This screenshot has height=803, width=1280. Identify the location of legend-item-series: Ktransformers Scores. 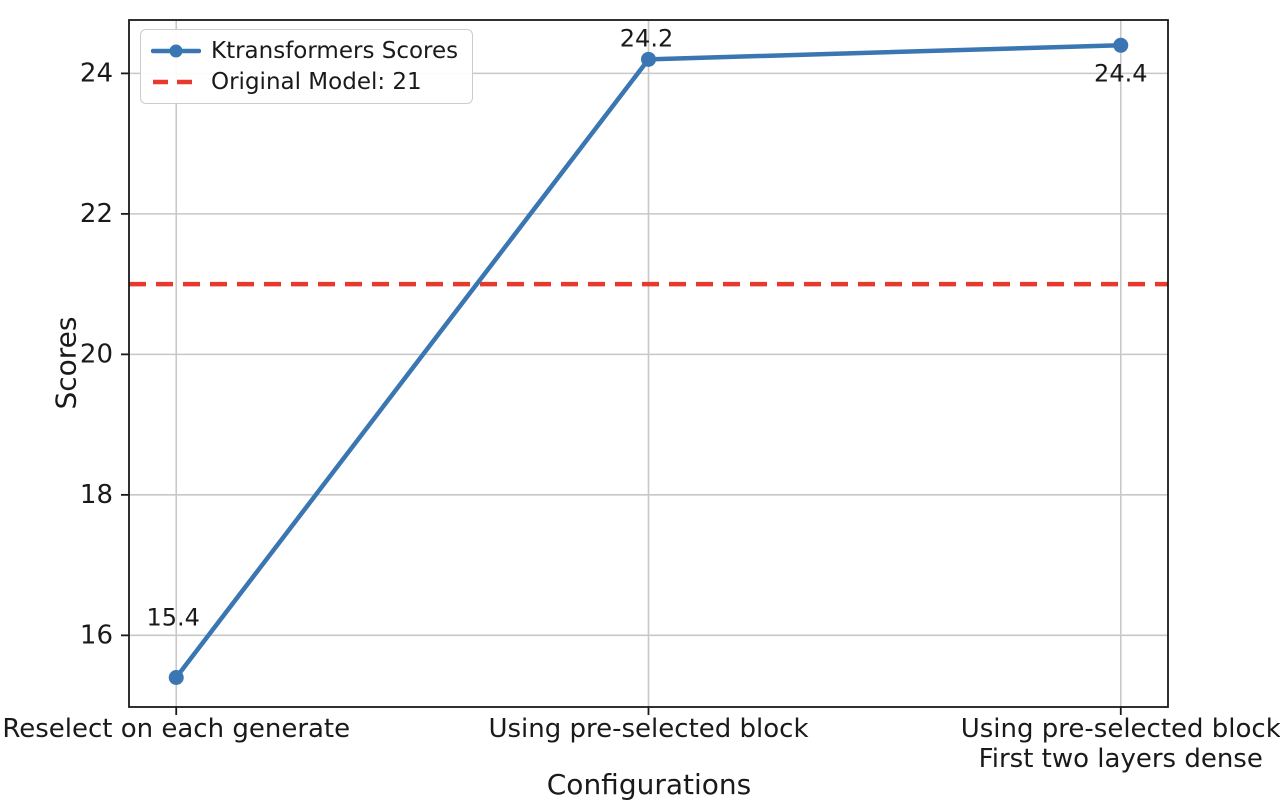
(304, 51).